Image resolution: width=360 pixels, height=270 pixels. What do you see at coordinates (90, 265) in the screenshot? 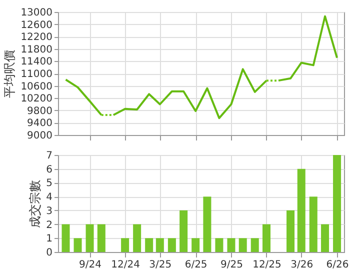
I see `x-tick-label: 9/24` at bounding box center [90, 265].